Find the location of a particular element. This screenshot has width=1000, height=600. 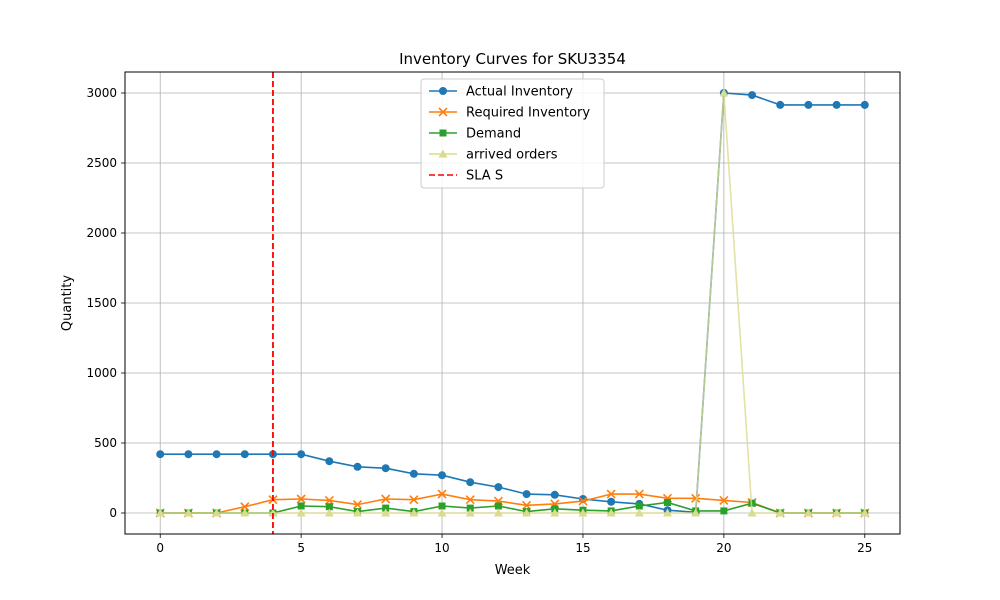

legend-item: Actual Inventory is located at coordinates (501, 92).